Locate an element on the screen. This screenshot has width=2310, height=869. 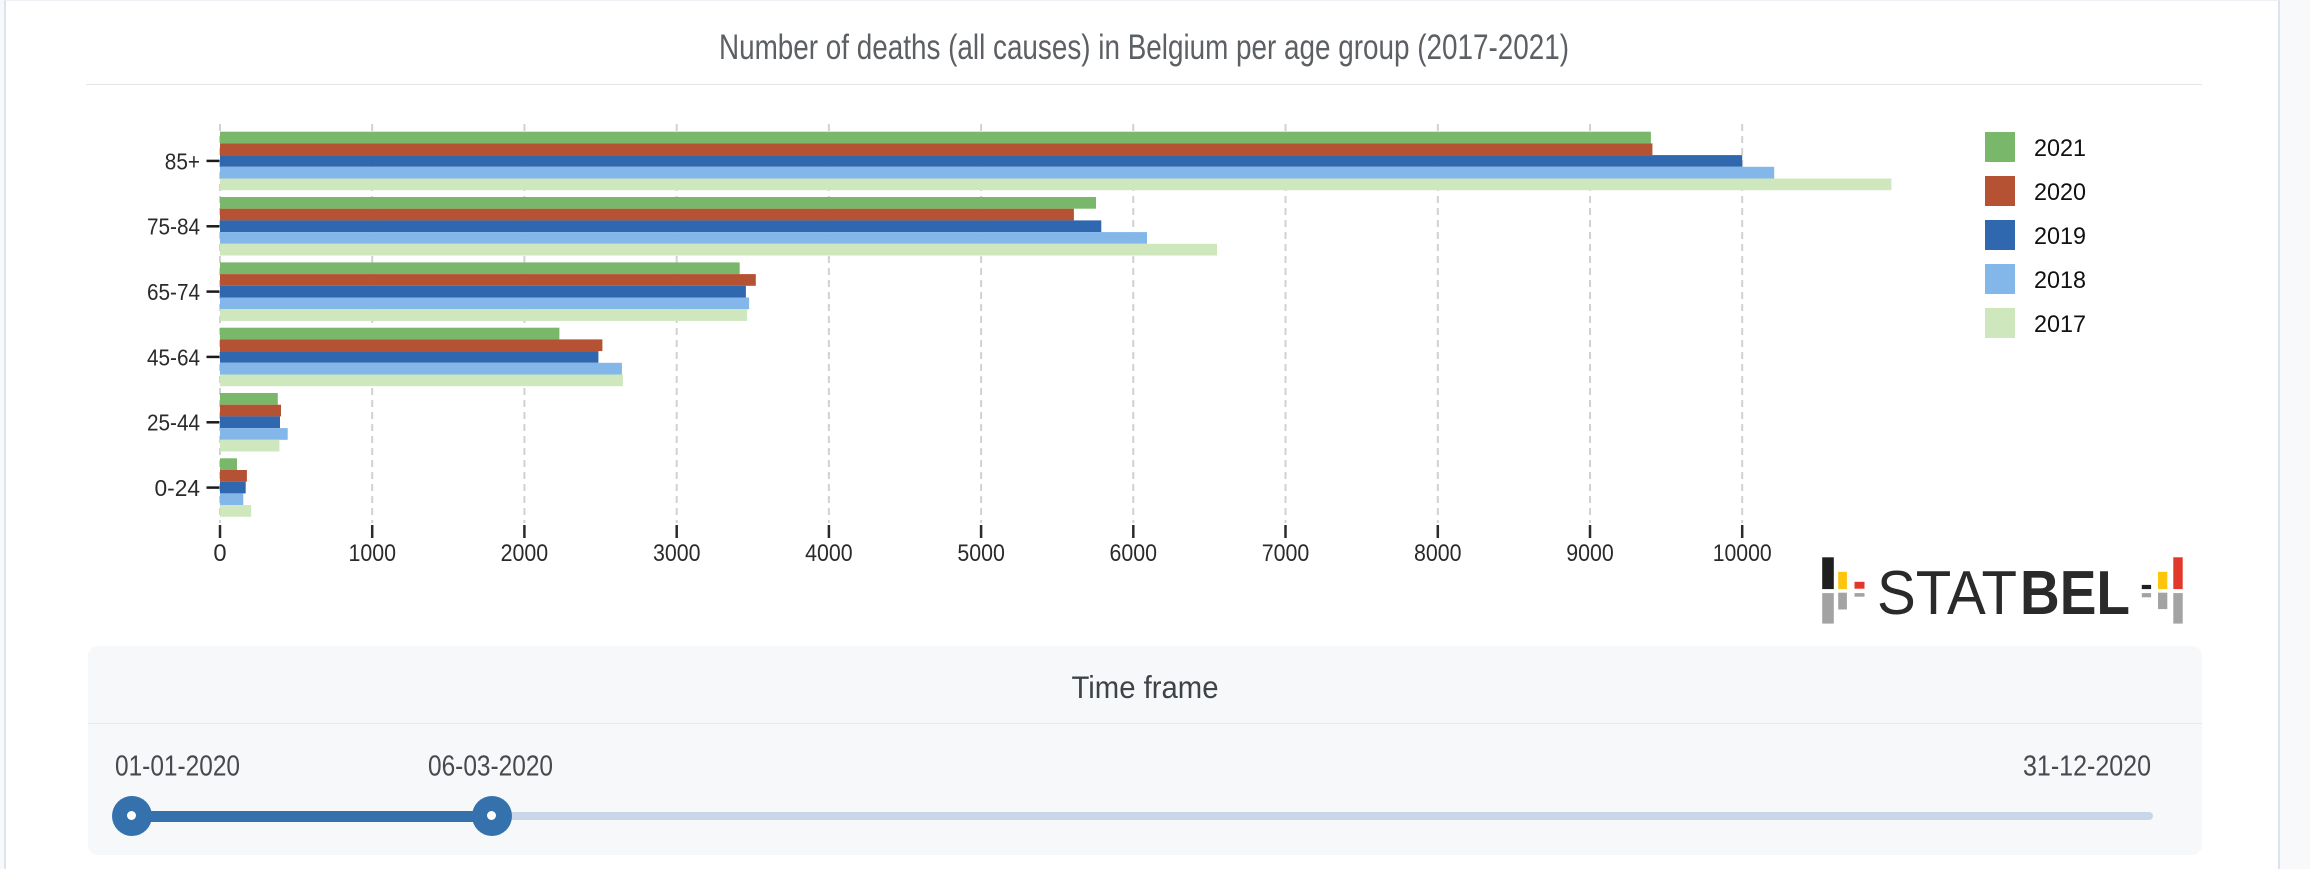
svg-text: 2019 is located at coordinates (2060, 236).